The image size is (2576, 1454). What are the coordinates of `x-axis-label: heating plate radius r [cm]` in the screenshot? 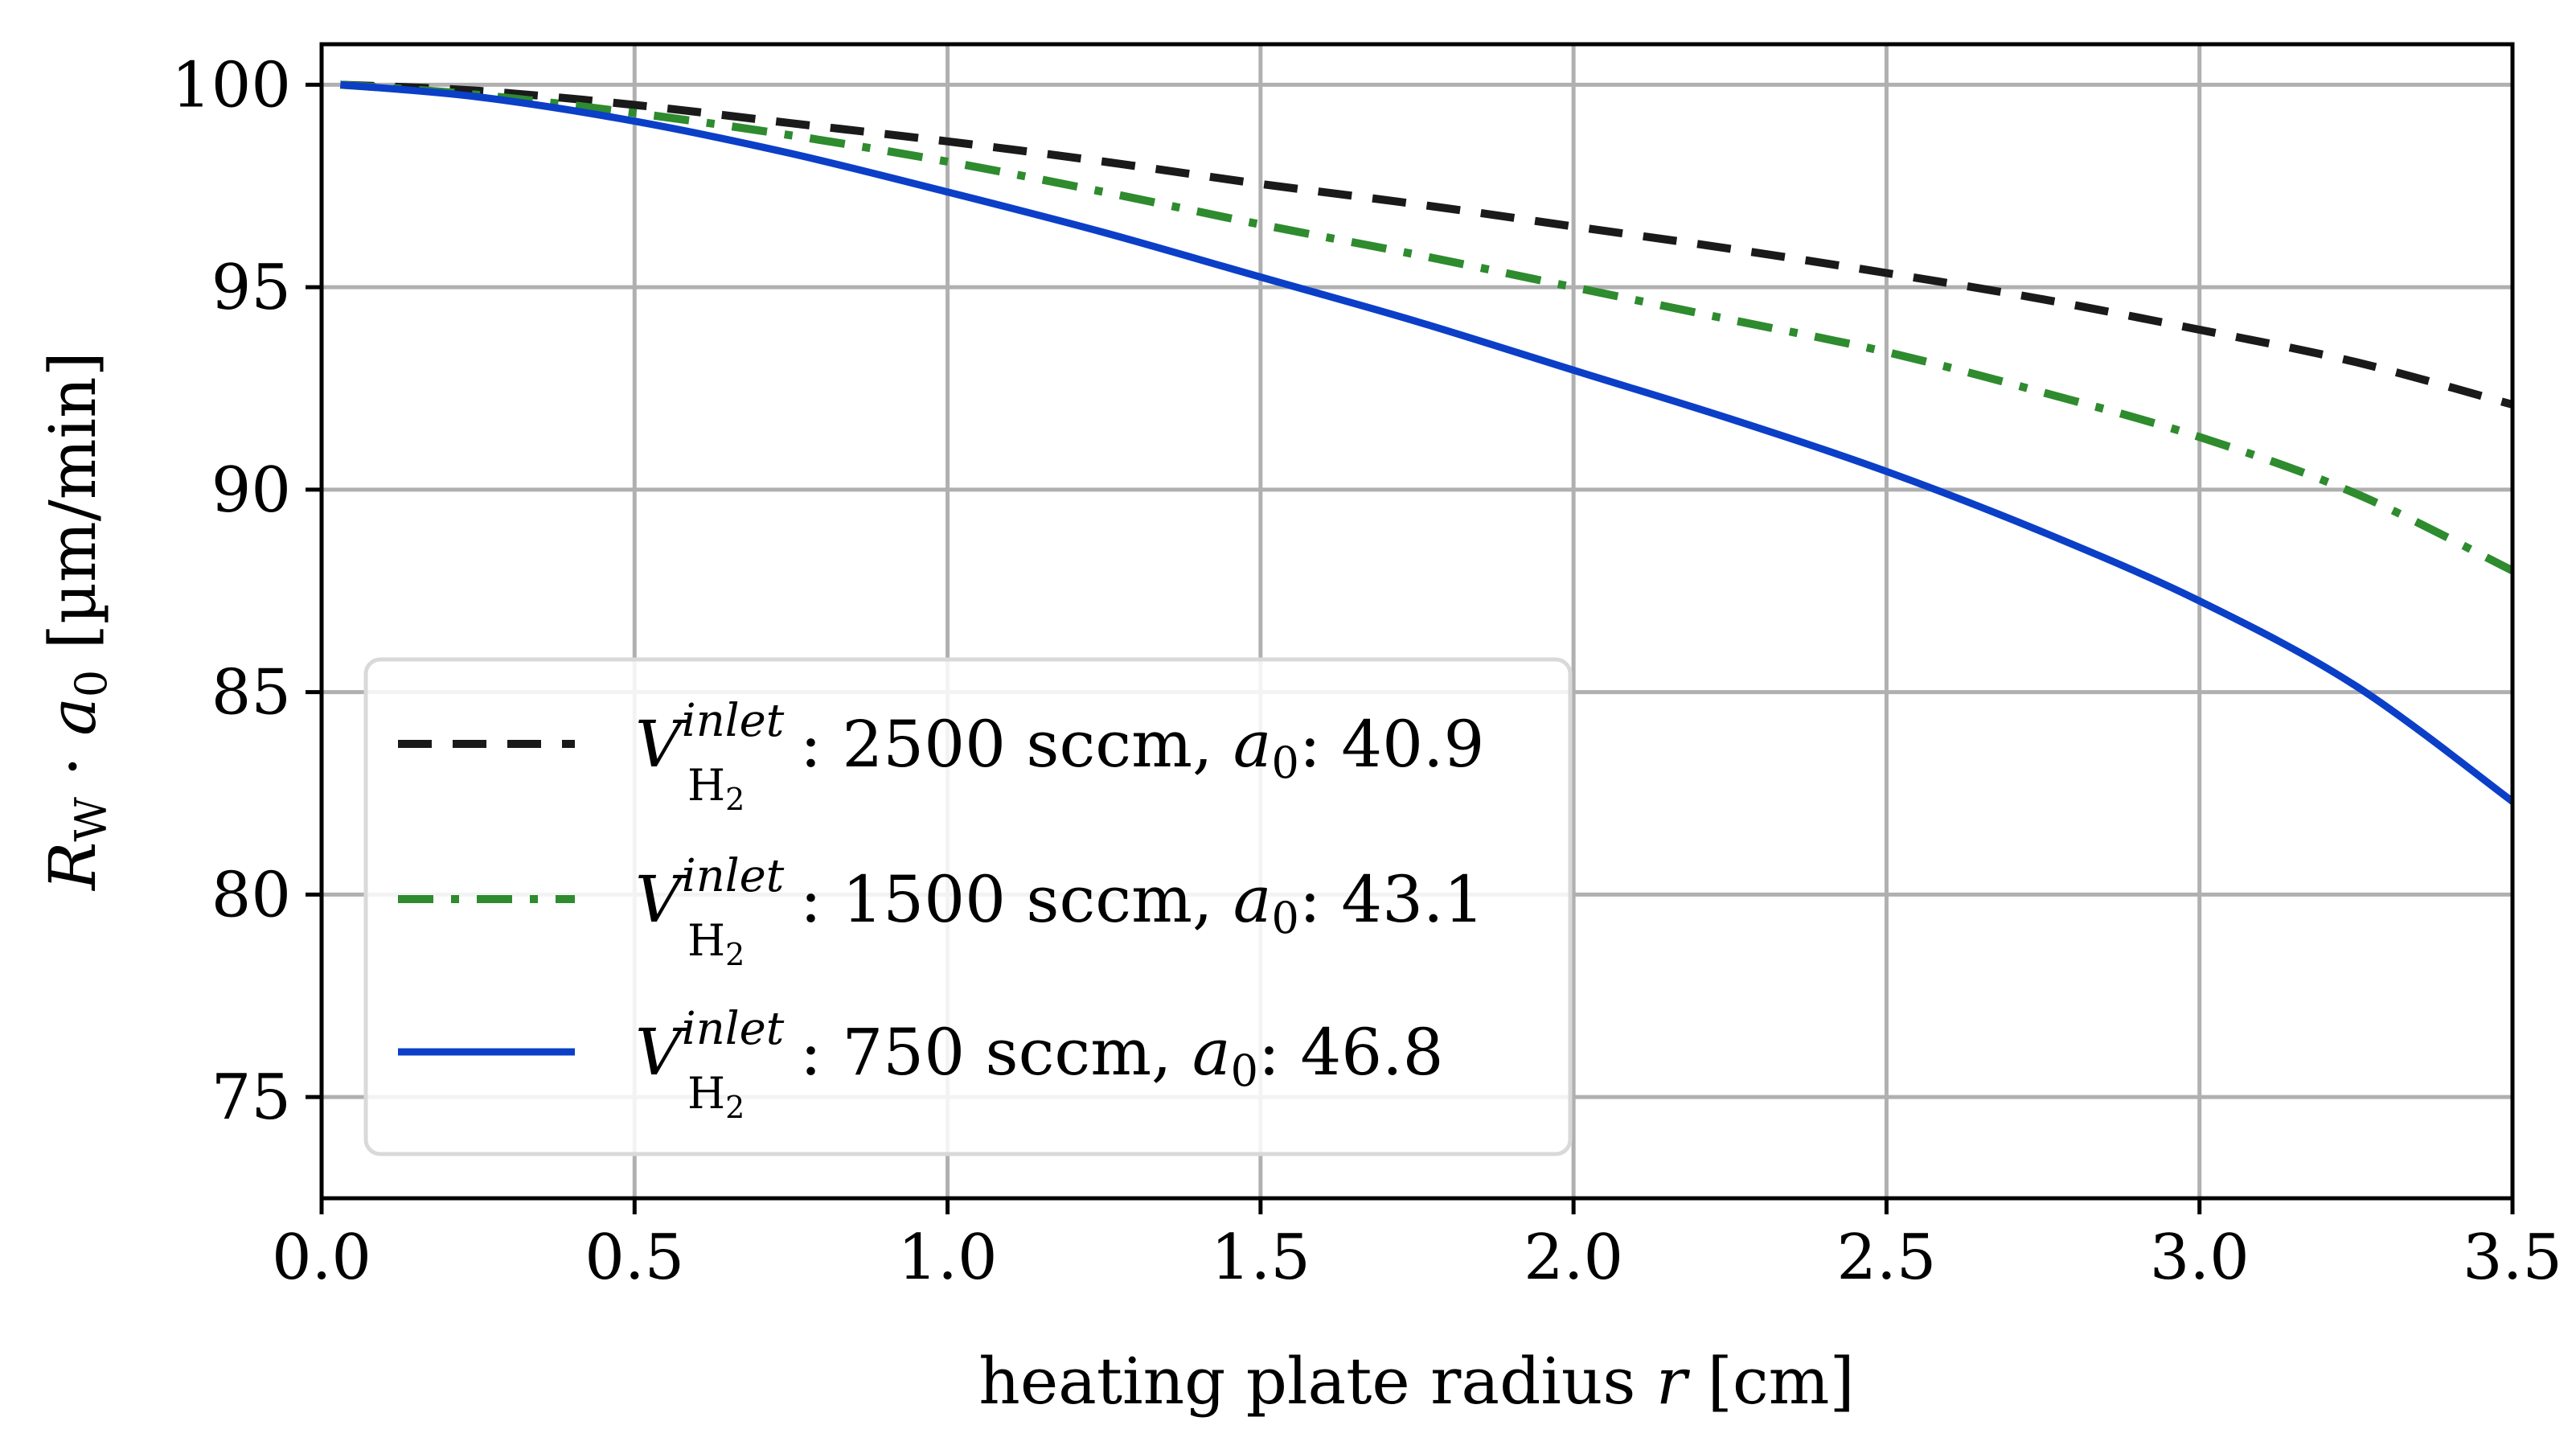 It's located at (1416, 1381).